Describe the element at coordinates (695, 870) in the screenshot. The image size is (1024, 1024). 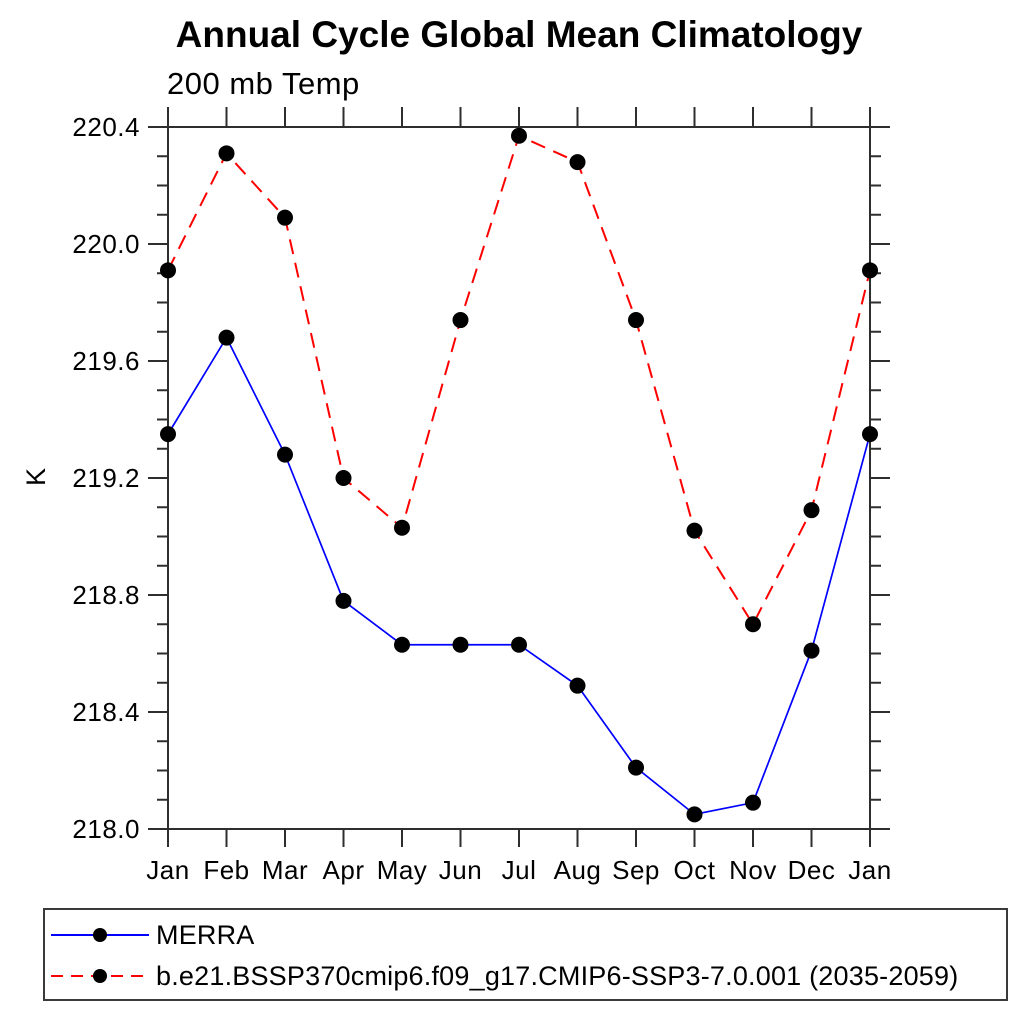
I see `x-tick-label: Oct` at that location.